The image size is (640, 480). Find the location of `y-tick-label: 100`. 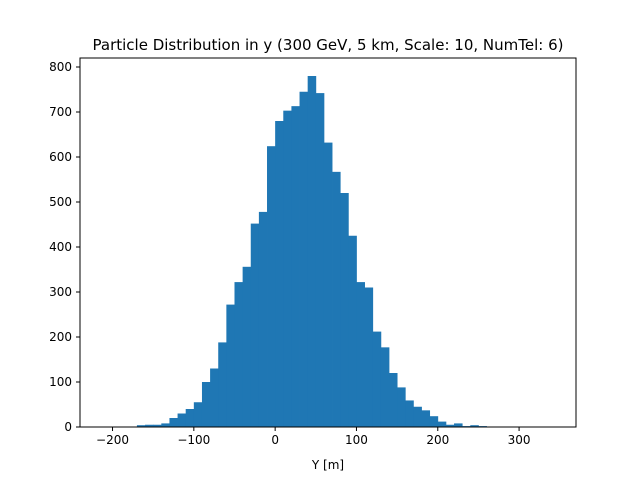

y-tick-label: 100 is located at coordinates (60, 382).